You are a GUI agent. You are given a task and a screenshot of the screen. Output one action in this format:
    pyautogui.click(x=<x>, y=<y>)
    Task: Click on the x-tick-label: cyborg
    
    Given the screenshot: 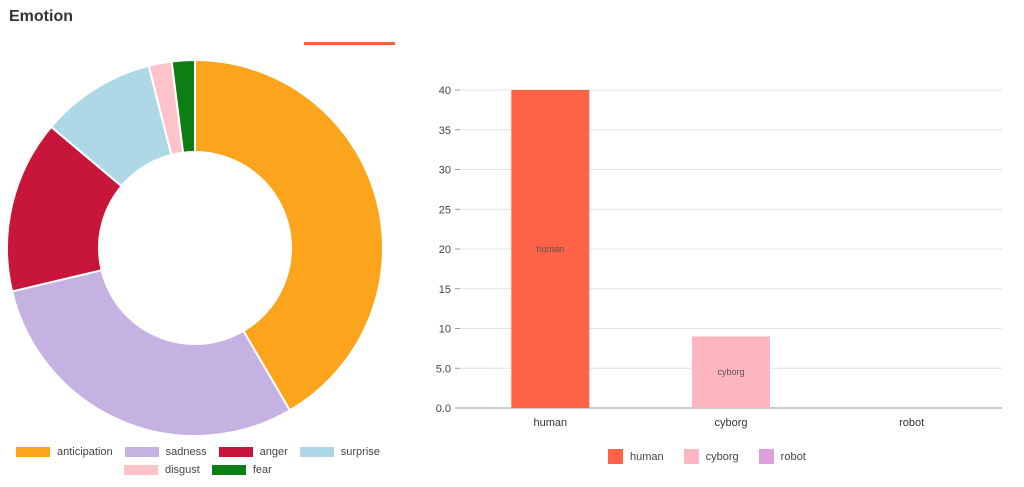 What is the action you would take?
    pyautogui.click(x=730, y=423)
    